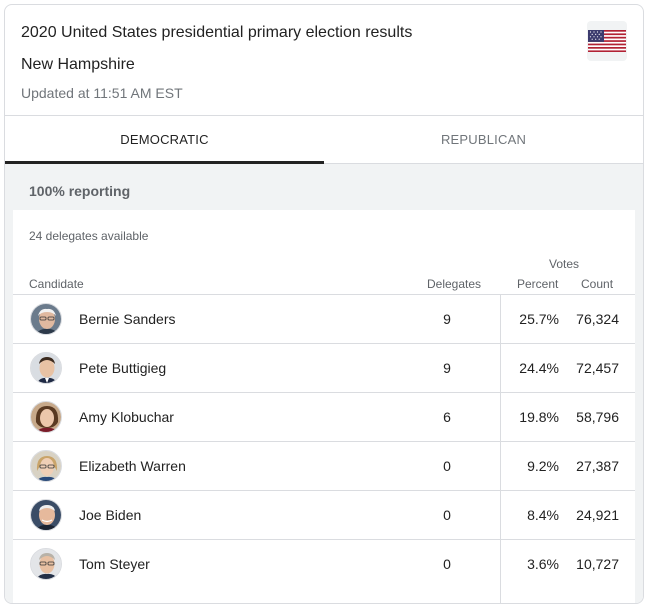 This screenshot has height=604, width=653. What do you see at coordinates (543, 515) in the screenshot?
I see `candidate-percent: 8.4%` at bounding box center [543, 515].